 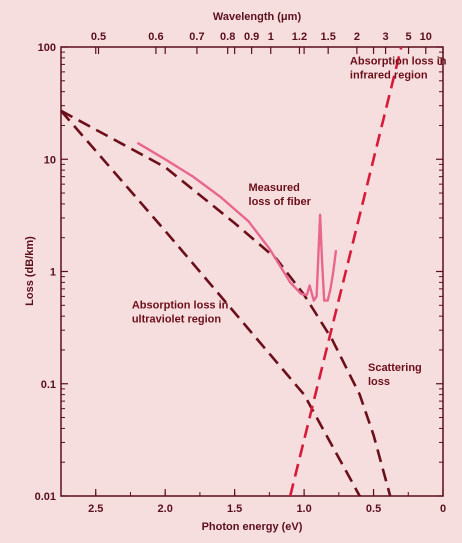 What do you see at coordinates (234, 509) in the screenshot?
I see `x-tick-label: 1.5` at bounding box center [234, 509].